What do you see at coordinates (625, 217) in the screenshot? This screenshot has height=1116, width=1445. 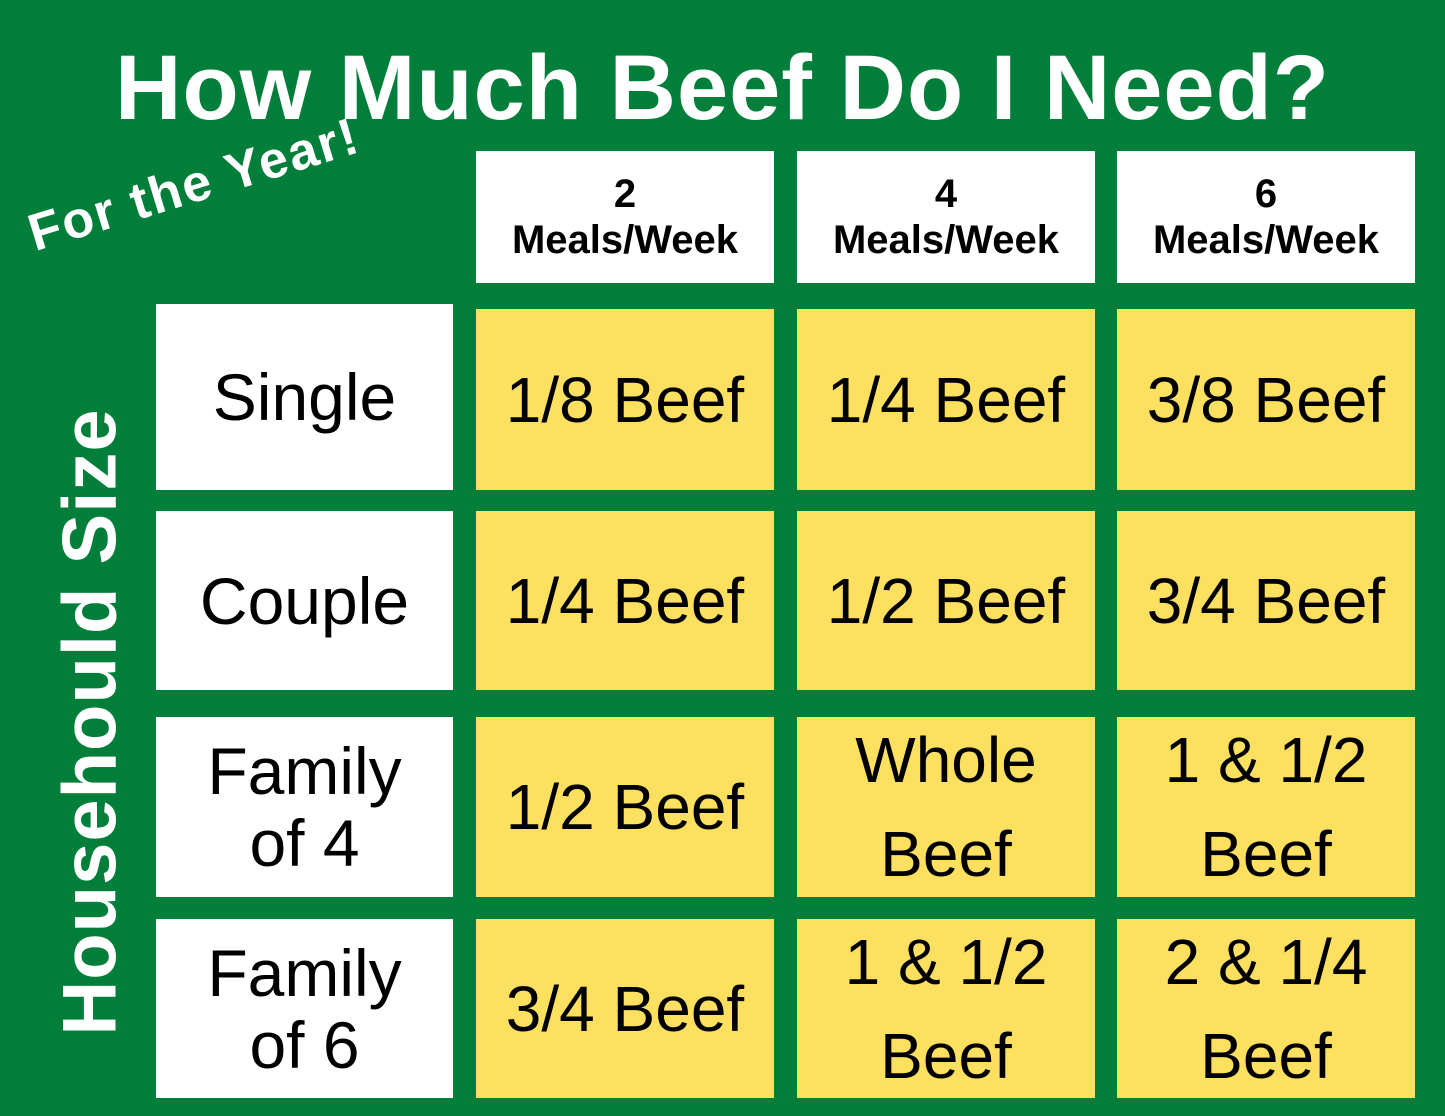 I see `column-header: 2 Meals/Week` at bounding box center [625, 217].